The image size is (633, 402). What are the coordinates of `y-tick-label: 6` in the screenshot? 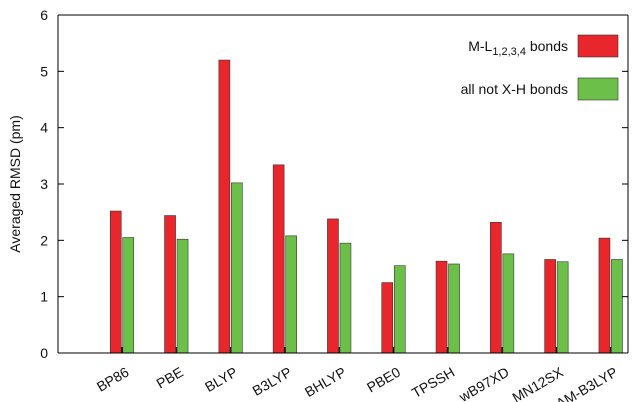 It's located at (44, 15).